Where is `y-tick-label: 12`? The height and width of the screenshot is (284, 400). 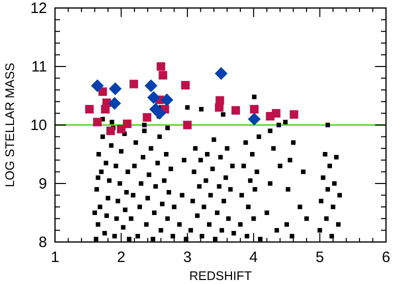 y-tick-label: 12 is located at coordinates (38, 8).